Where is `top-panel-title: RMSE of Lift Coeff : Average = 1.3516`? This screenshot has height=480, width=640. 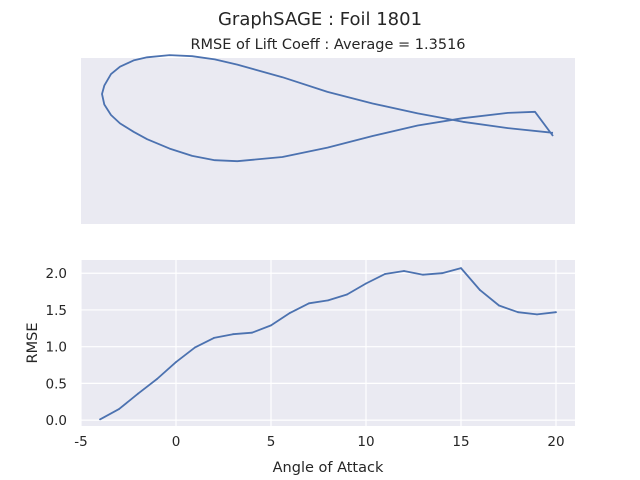 top-panel-title: RMSE of Lift Coeff : Average = 1.3516 is located at coordinates (327, 45).